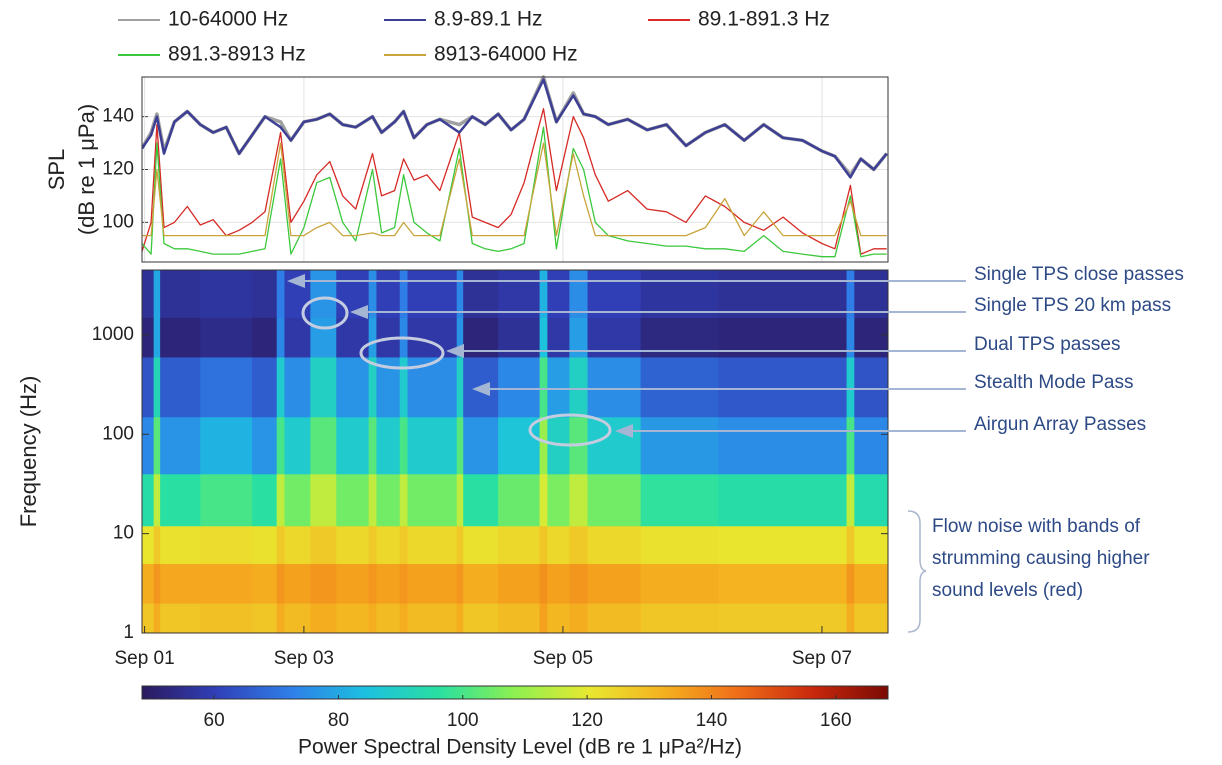  What do you see at coordinates (28, 452) in the screenshot?
I see `y-axis-label: Frequency (Hz)` at bounding box center [28, 452].